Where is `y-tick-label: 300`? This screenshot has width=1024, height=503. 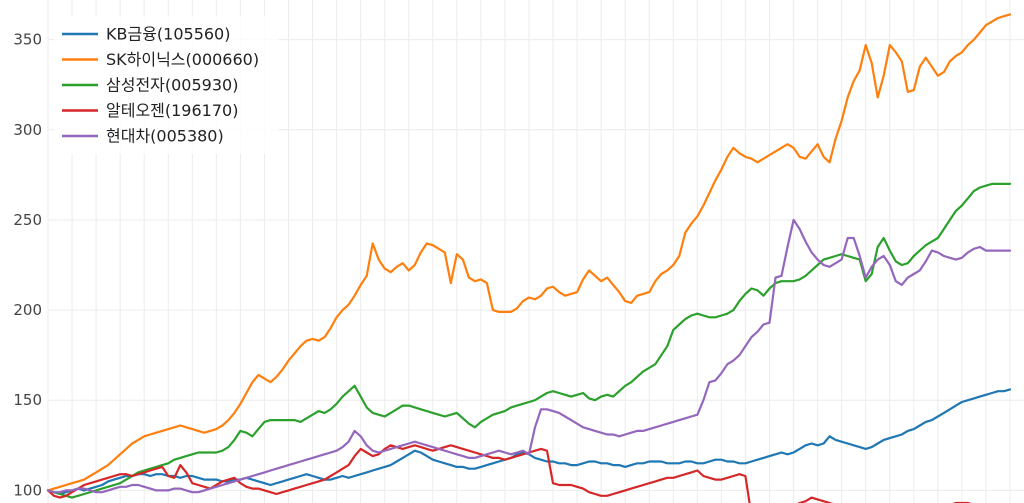
y-tick-label: 300 is located at coordinates (27, 130).